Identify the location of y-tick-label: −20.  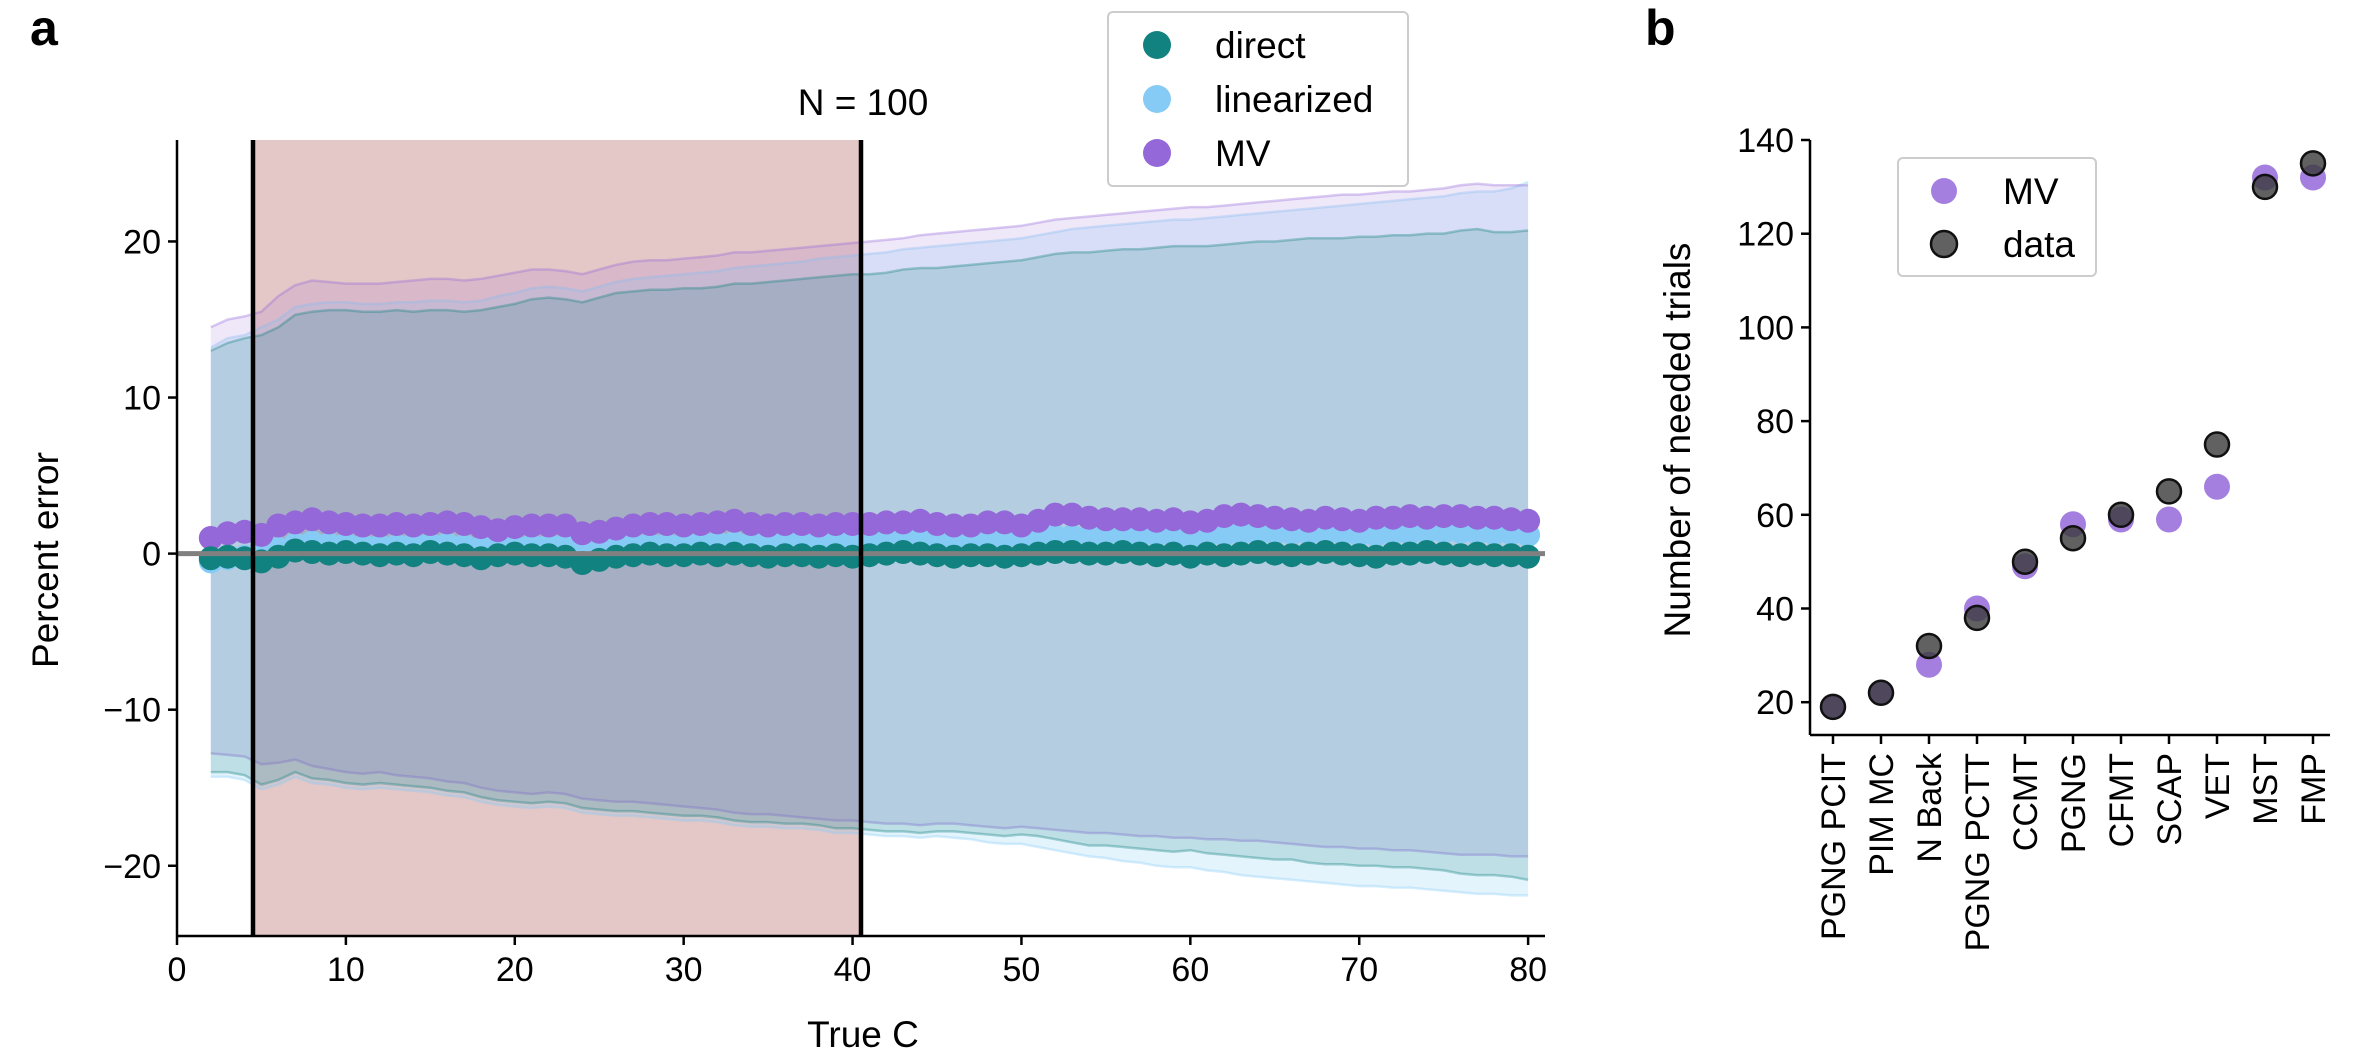
(132, 867).